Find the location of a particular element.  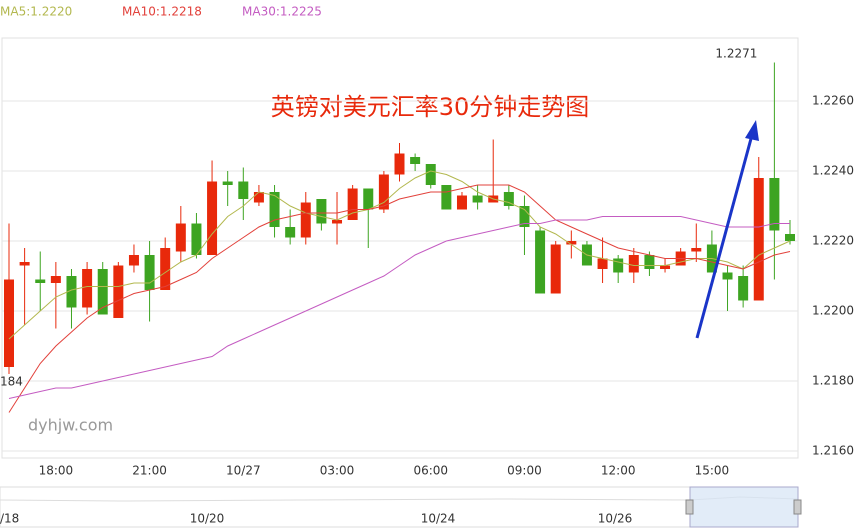

legend-entry: MA10:1.2218 is located at coordinates (162, 12).